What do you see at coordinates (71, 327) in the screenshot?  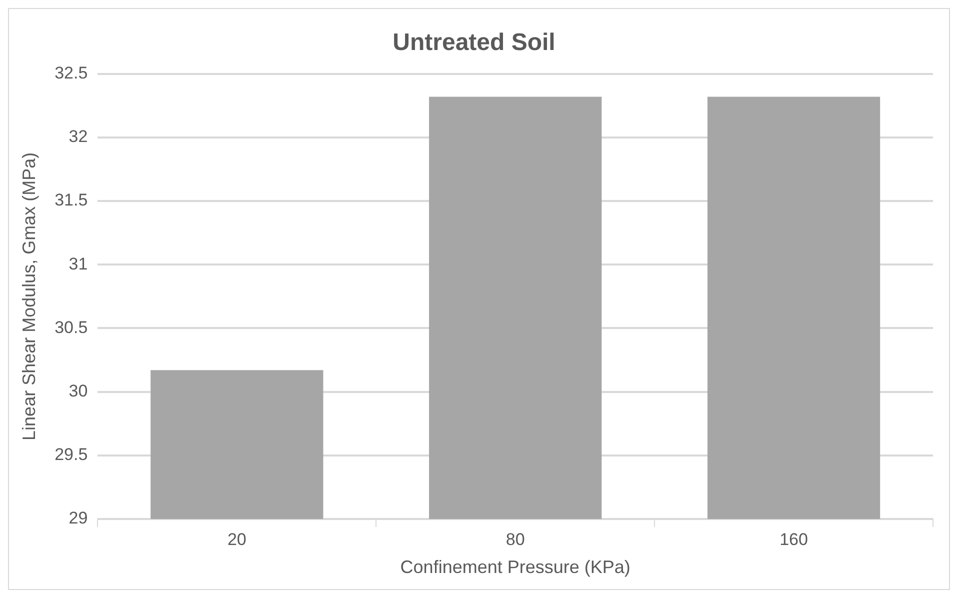 I see `y-tick-label: 30.5` at bounding box center [71, 327].